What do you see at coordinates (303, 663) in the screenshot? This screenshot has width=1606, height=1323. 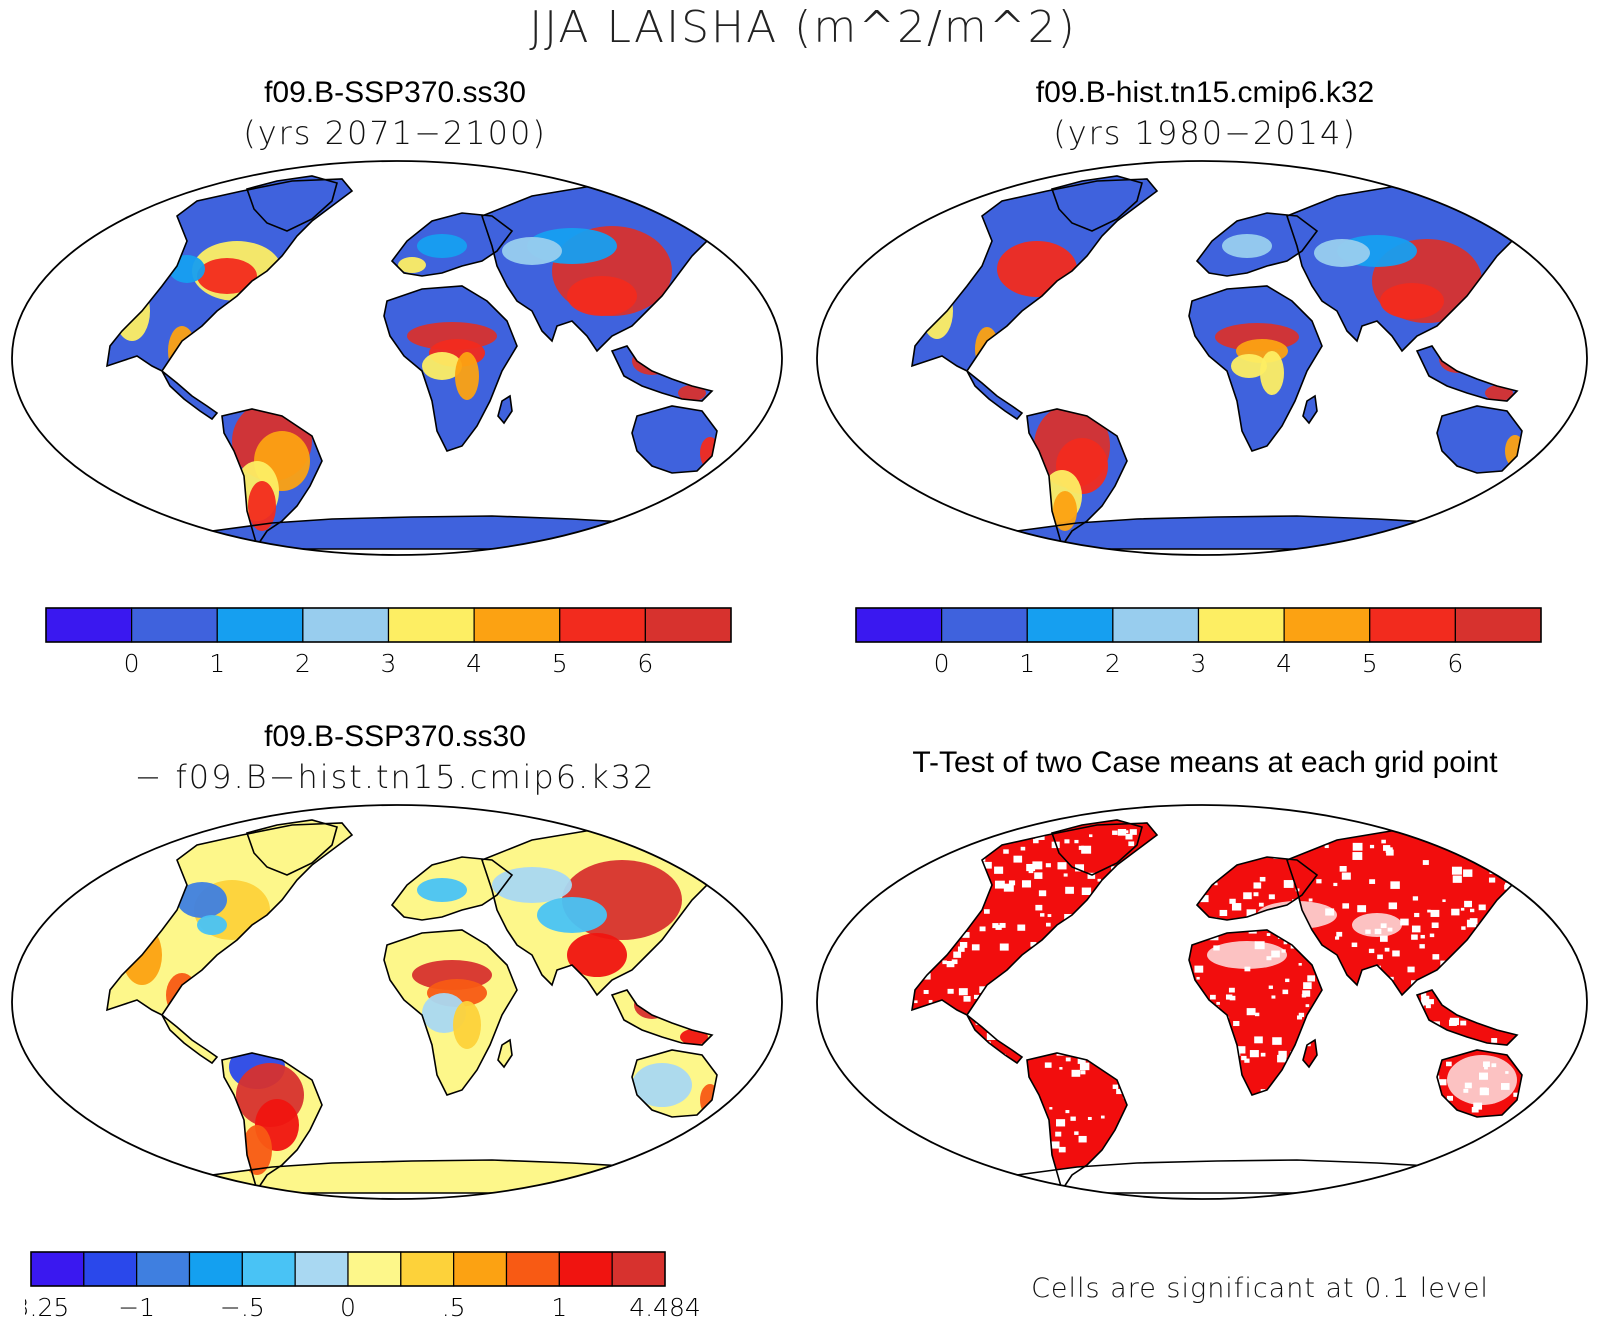 I see `colorbar-tick-label: 2` at bounding box center [303, 663].